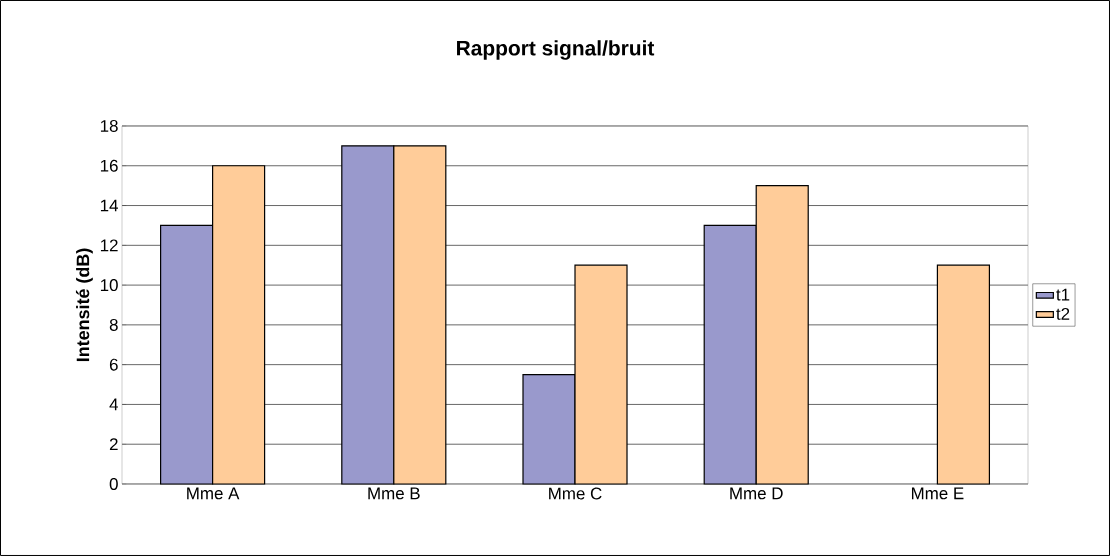 This screenshot has width=1110, height=556. What do you see at coordinates (1063, 313) in the screenshot?
I see `legend-label: t2` at bounding box center [1063, 313].